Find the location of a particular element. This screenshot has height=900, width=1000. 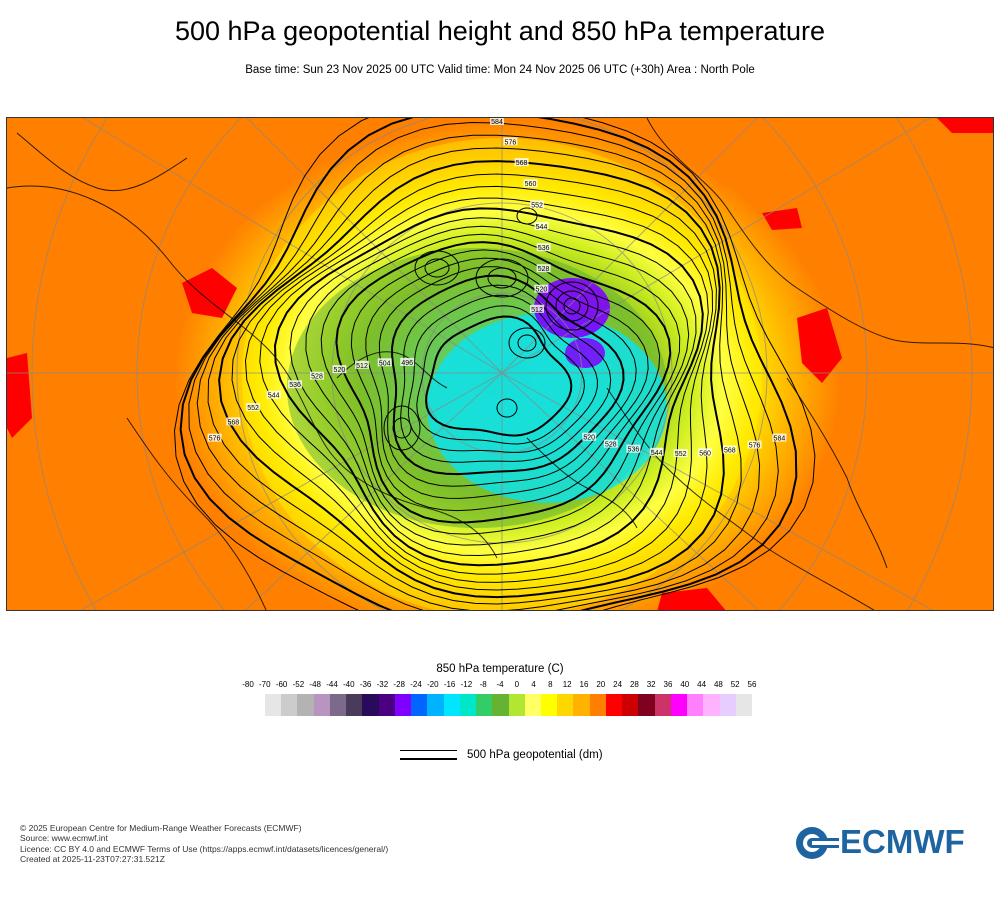

contour-label: 536 is located at coordinates (634, 450).